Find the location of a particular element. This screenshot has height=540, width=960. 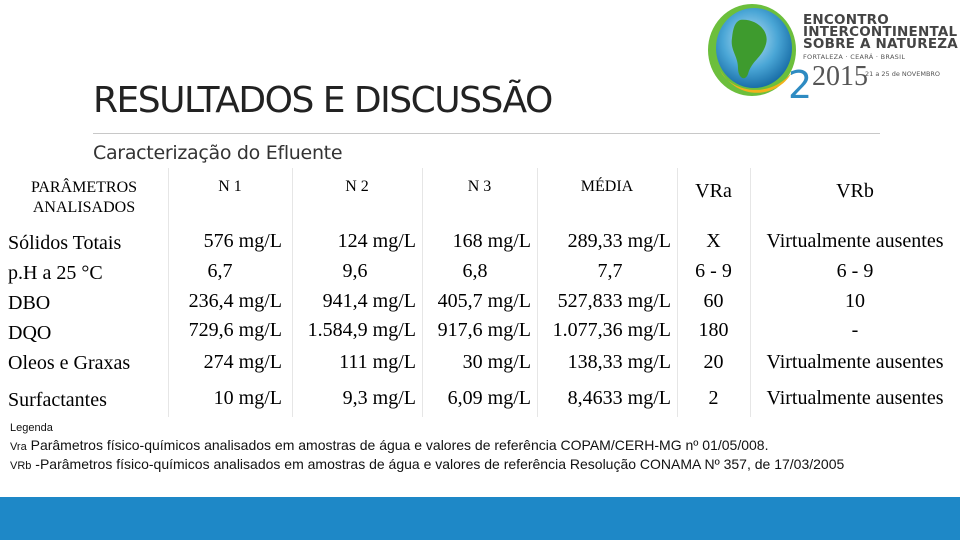

cell-media: 8,4633 mg/L is located at coordinates (619, 398).